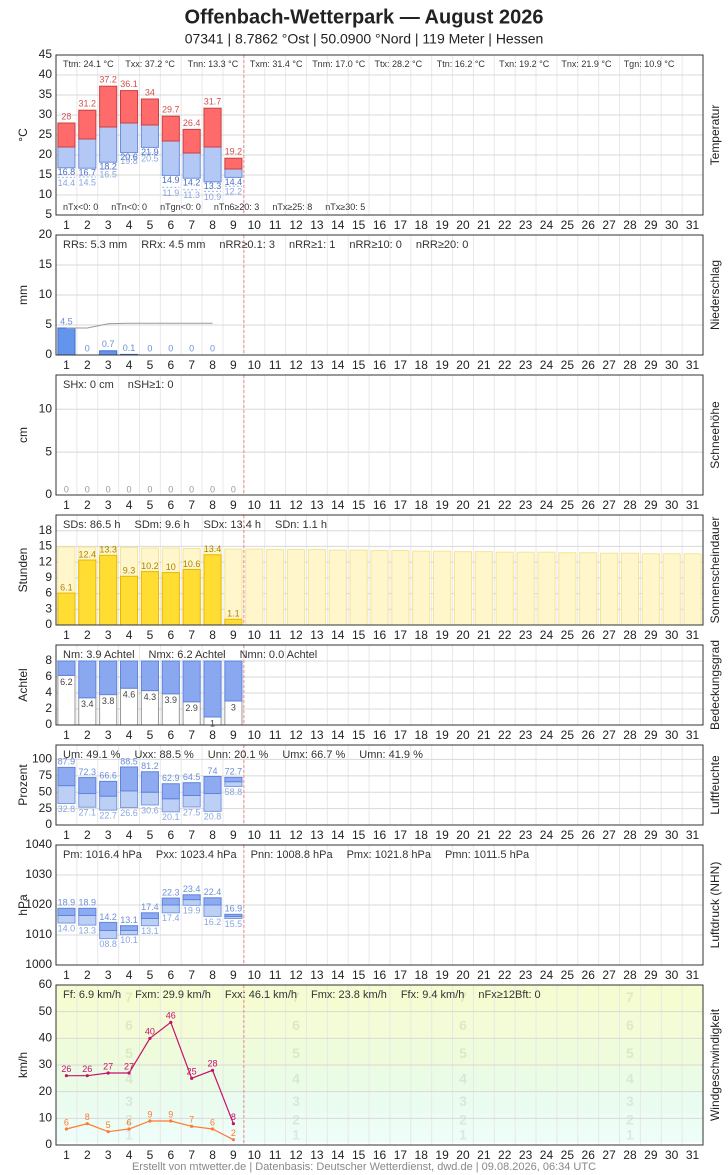  I want to click on stat: Tgn: 10.9 °C, so click(649, 64).